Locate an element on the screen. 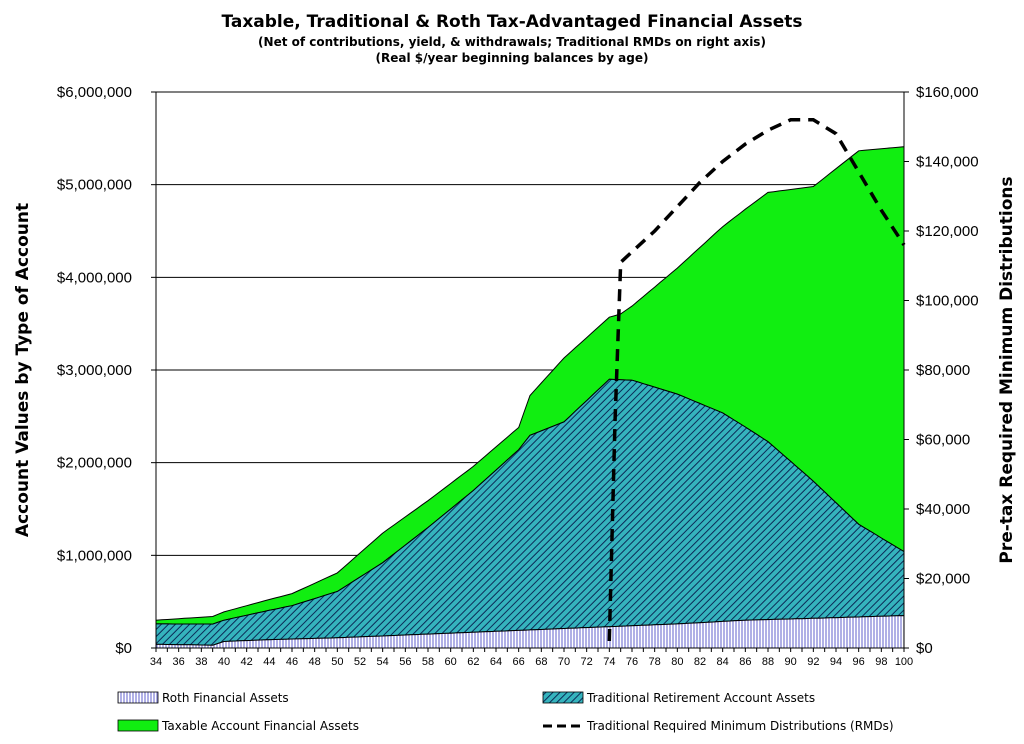 The width and height of the screenshot is (1024, 744). y-tick-label-left: $6,000,000 is located at coordinates (94, 92).